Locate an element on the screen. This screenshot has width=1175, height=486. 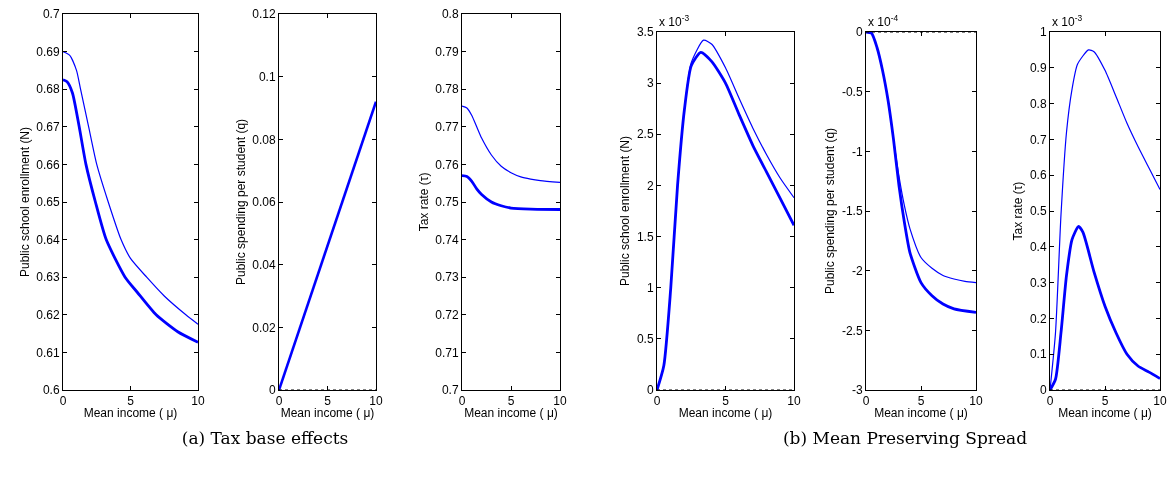
y-tick-label: 0.67 is located at coordinates (48, 127).